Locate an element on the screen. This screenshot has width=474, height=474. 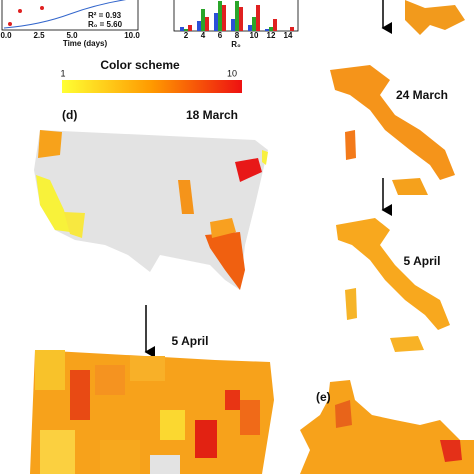
map-date: 24 March is located at coordinates (422, 95).